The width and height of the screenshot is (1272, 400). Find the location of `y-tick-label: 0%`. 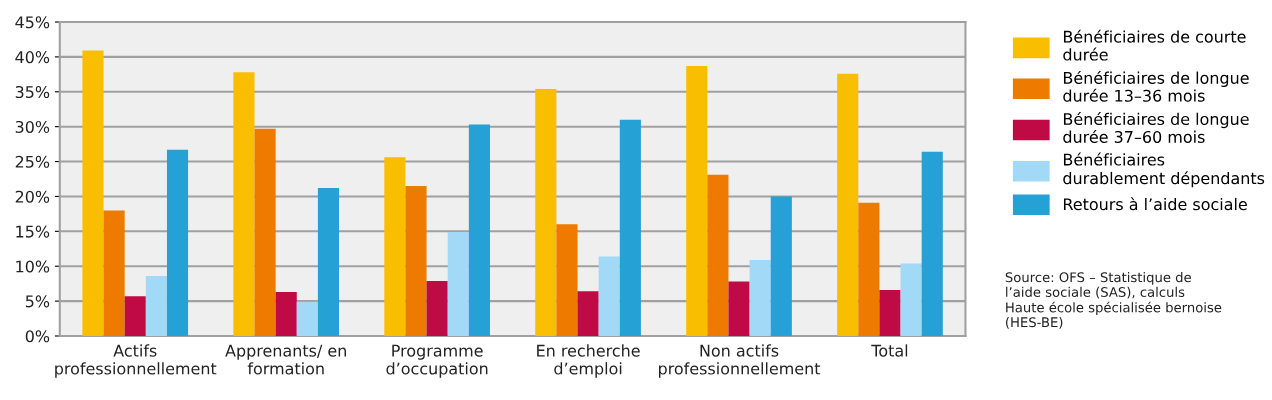

y-tick-label: 0% is located at coordinates (37, 336).